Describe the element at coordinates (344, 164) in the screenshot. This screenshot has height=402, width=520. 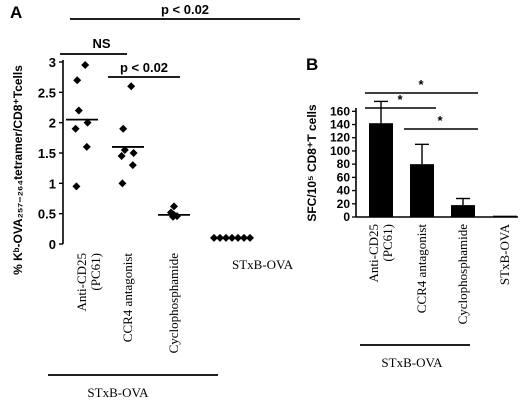
I see `panel-b-ytick-label: 80` at that location.